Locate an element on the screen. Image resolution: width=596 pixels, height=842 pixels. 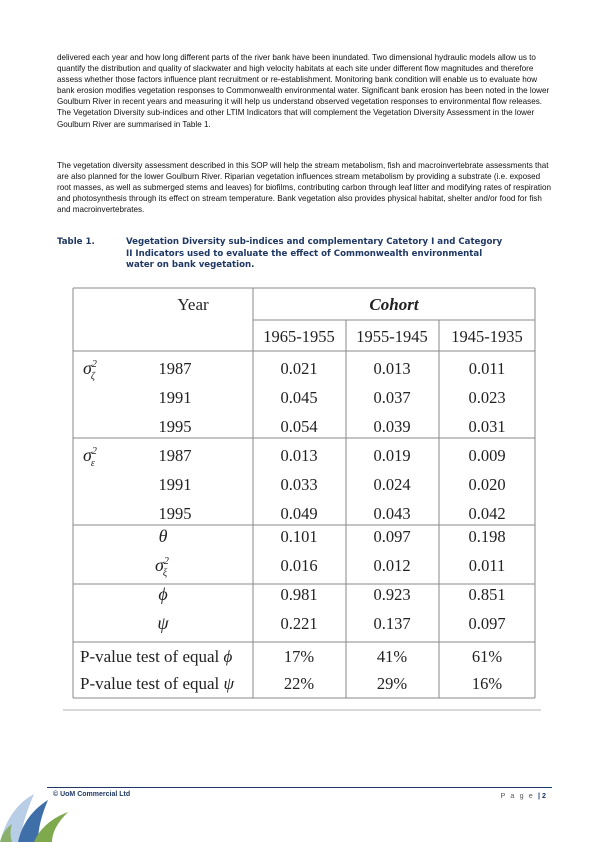
value-cell: 0.045 is located at coordinates (298, 397).